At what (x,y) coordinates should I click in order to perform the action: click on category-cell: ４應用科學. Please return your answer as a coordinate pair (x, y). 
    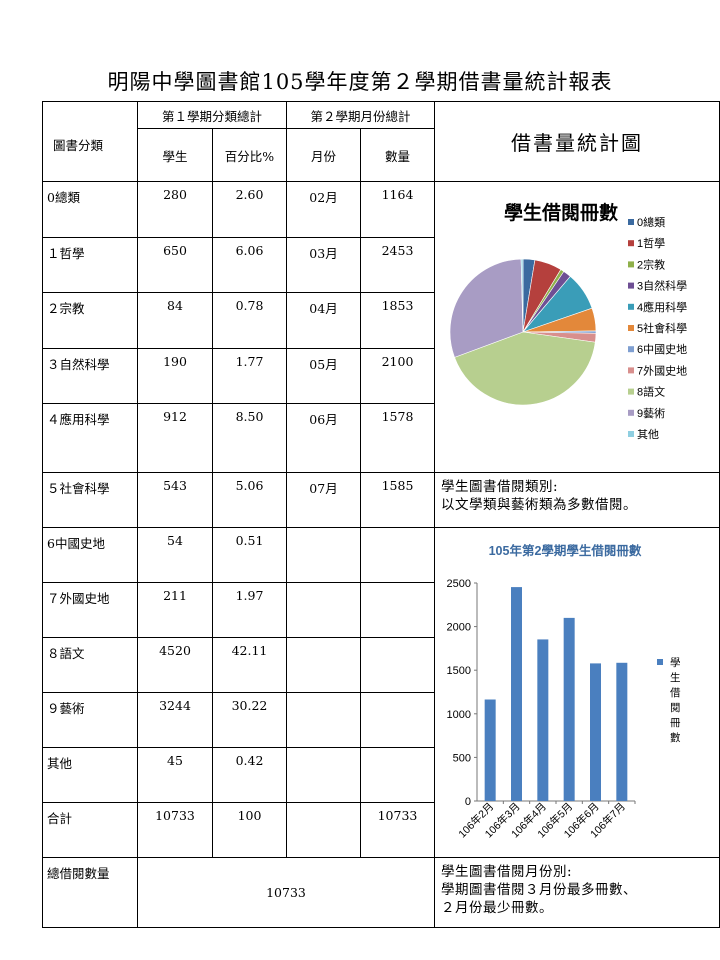
    Looking at the image, I should click on (90, 438).